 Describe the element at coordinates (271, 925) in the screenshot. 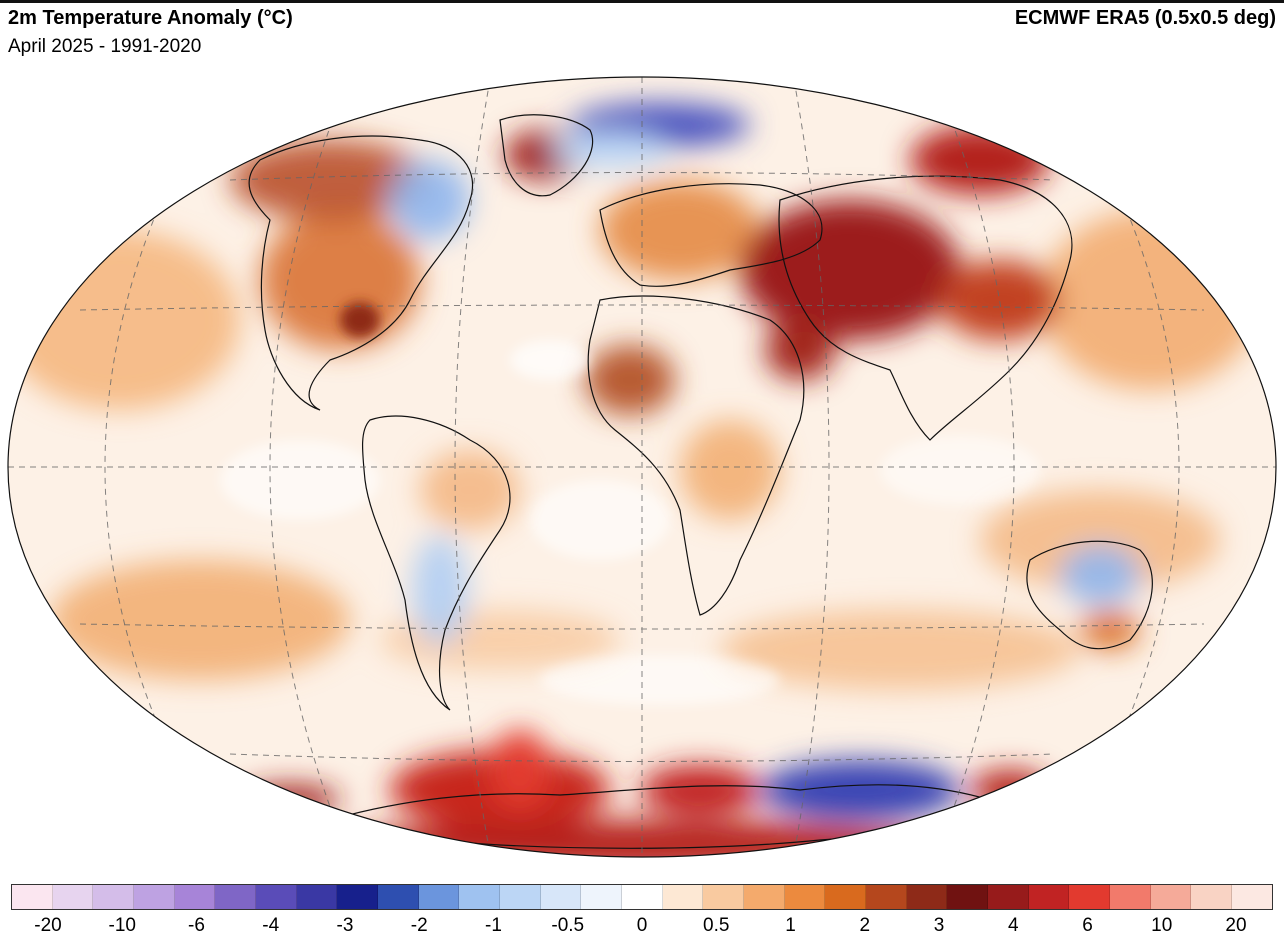

I see `colorbar-tick-label: -4` at that location.